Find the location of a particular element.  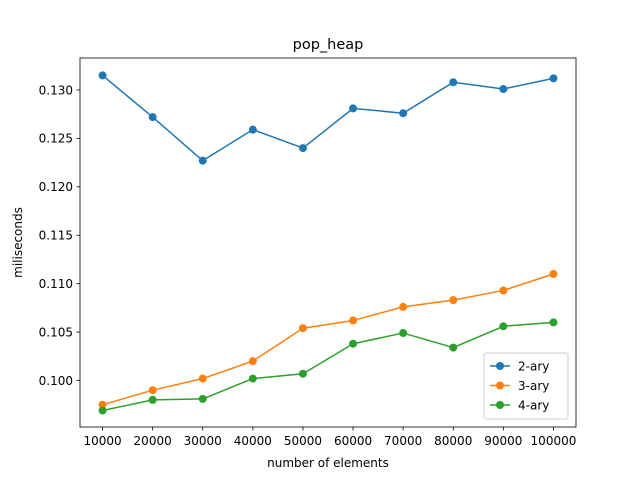

legend-box is located at coordinates (526, 386).